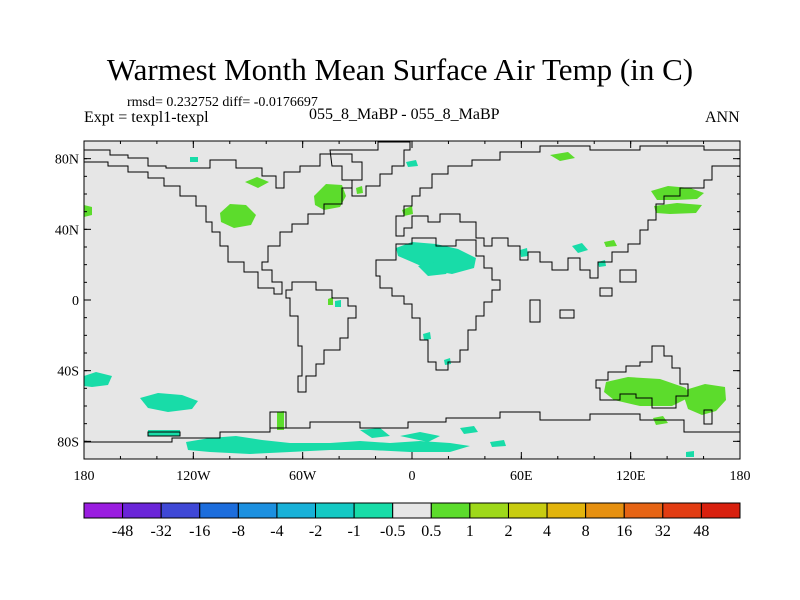 The height and width of the screenshot is (600, 800). I want to click on colorbar-label: -8, so click(238, 531).